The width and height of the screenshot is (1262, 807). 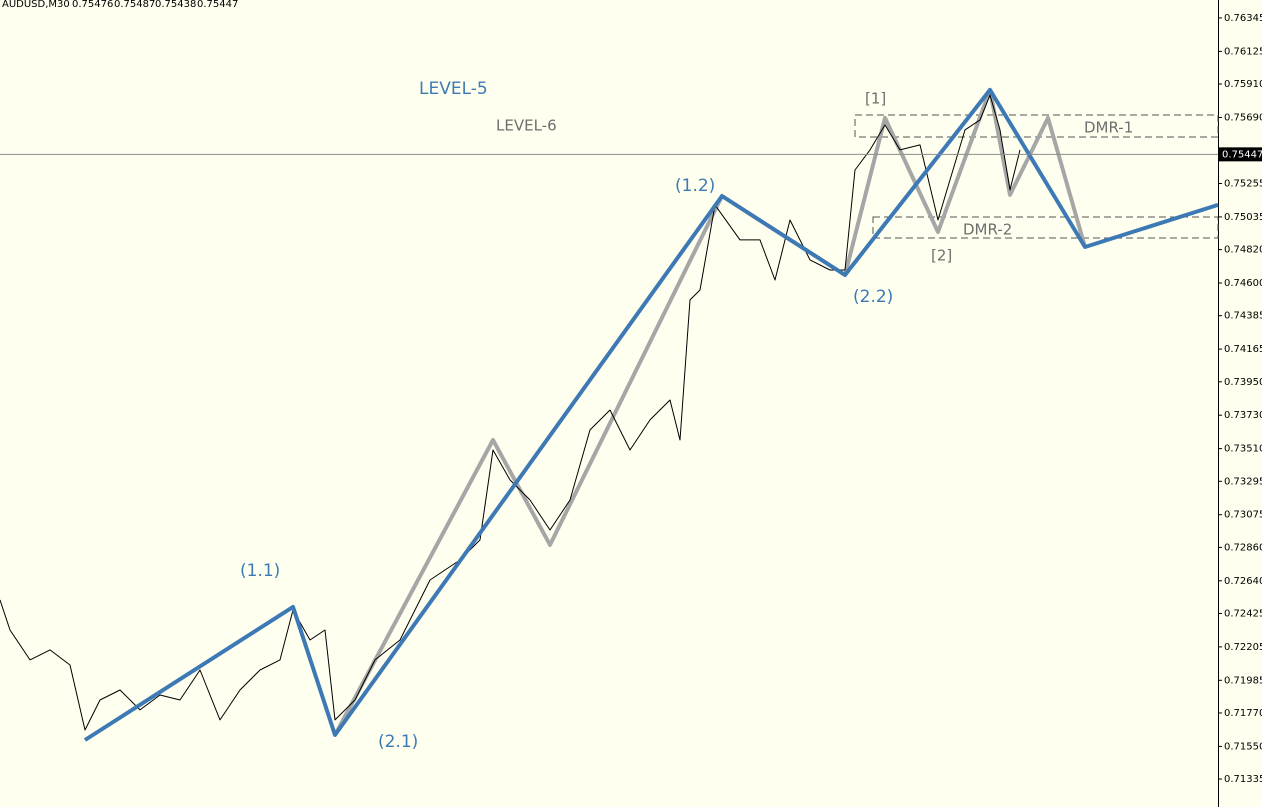 What do you see at coordinates (217, 5) in the screenshot?
I see `ohlc-close: 0.75447` at bounding box center [217, 5].